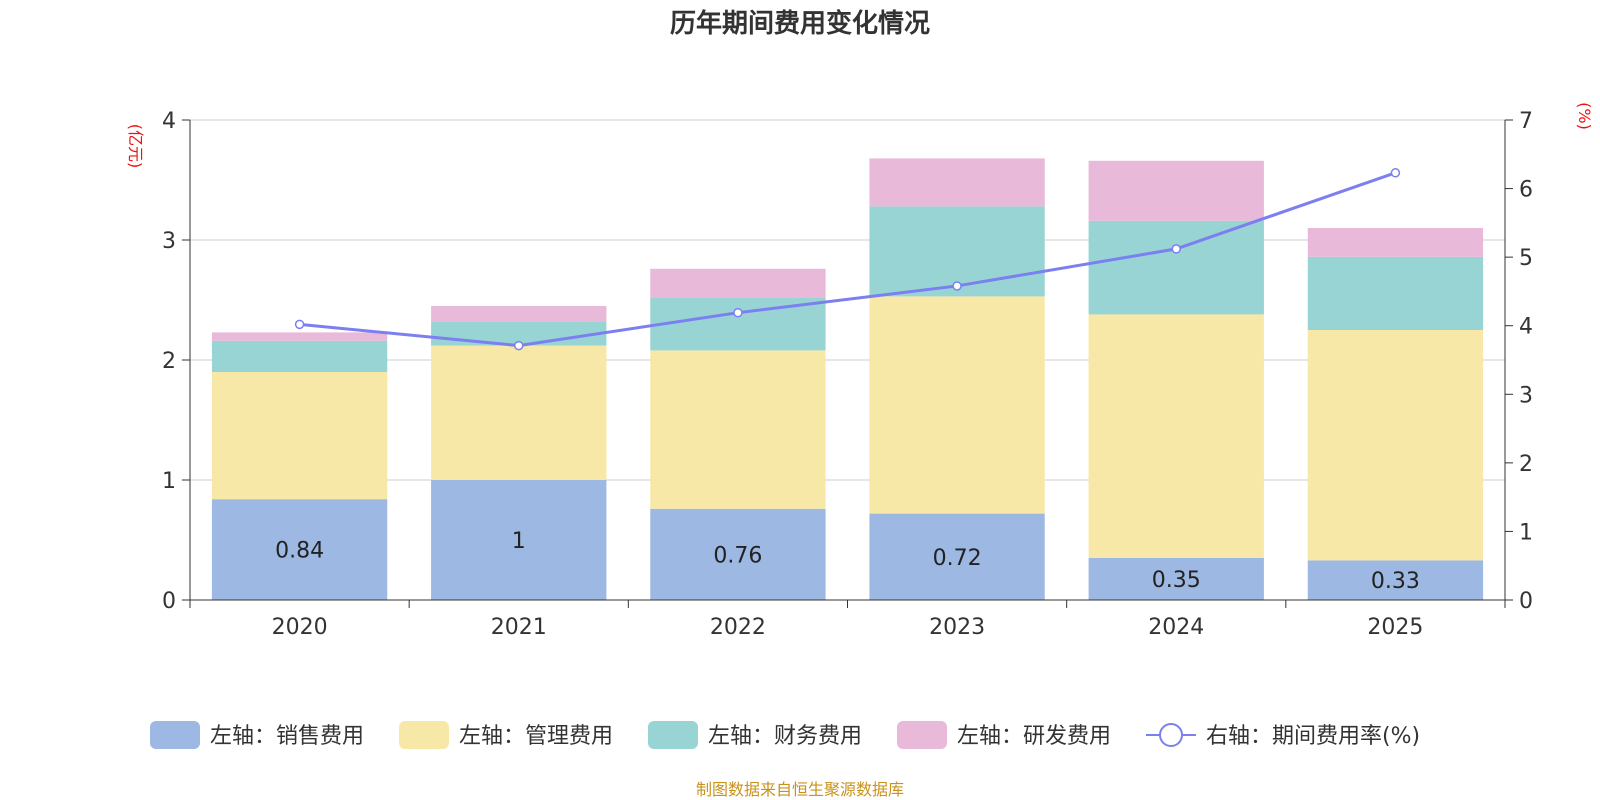  I want to click on x-tick-label: 2022, so click(738, 627).